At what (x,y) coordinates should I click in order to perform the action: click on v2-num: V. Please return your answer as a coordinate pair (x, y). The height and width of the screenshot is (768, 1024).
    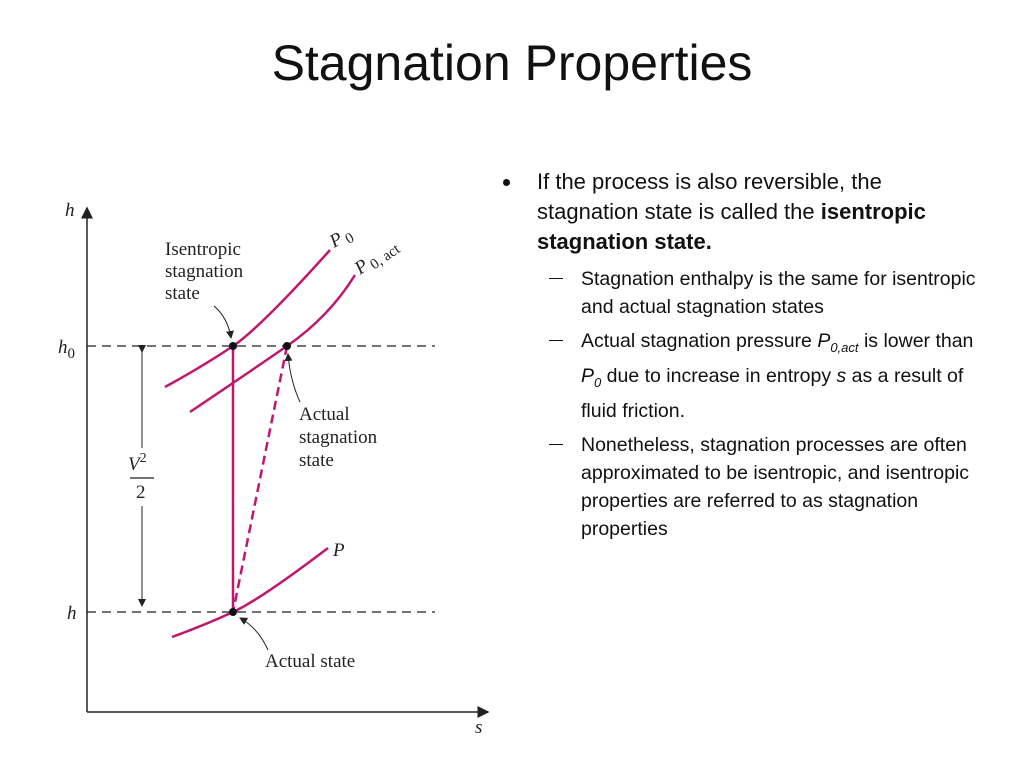
    Looking at the image, I should click on (135, 464).